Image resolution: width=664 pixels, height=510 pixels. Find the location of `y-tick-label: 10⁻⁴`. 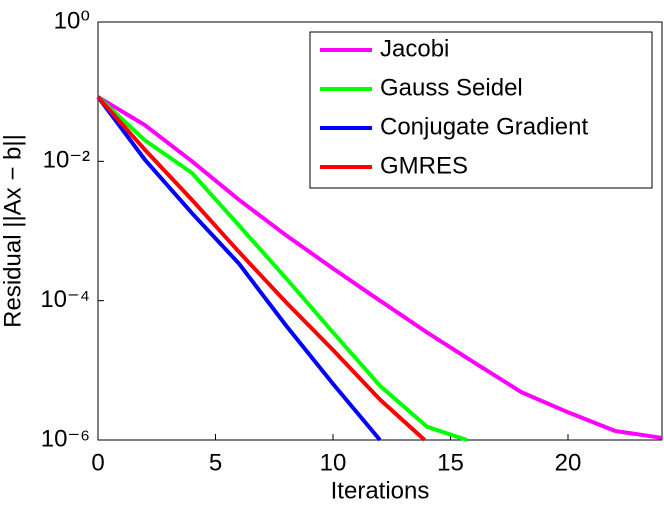

y-tick-label: 10⁻⁴ is located at coordinates (65, 299).